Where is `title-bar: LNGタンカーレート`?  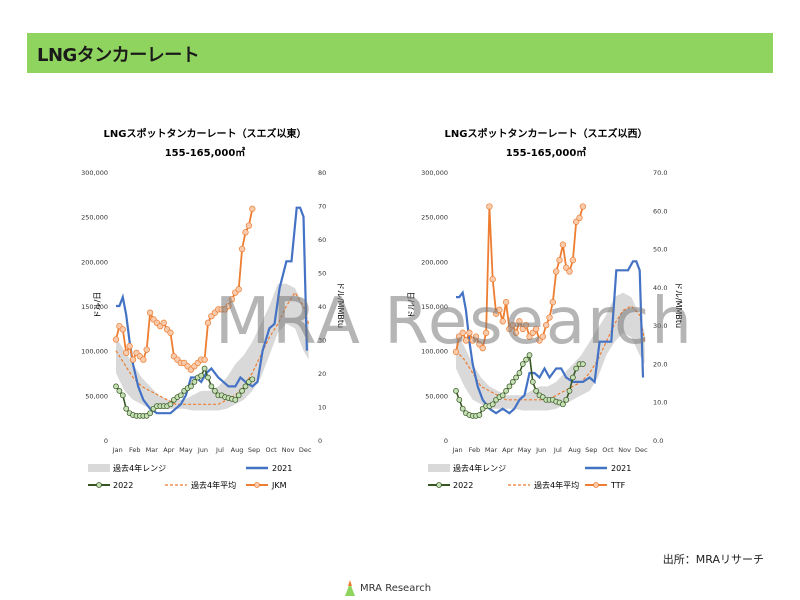 title-bar: LNGタンカーレート is located at coordinates (400, 53).